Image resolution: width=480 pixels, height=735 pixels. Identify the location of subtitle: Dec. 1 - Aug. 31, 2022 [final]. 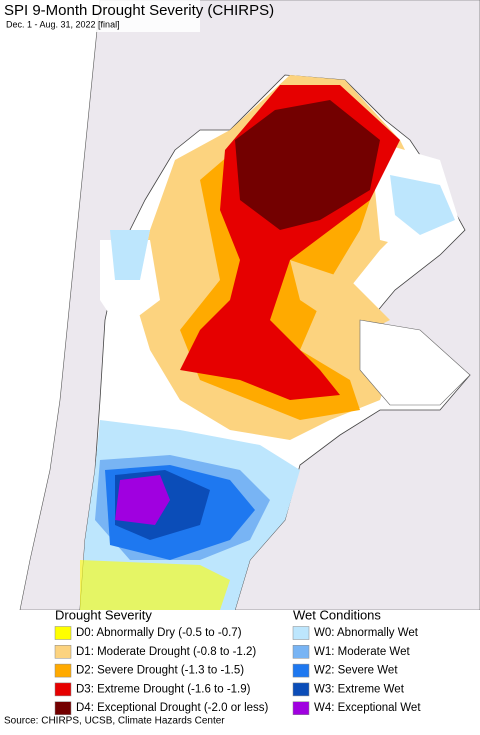
(63, 24).